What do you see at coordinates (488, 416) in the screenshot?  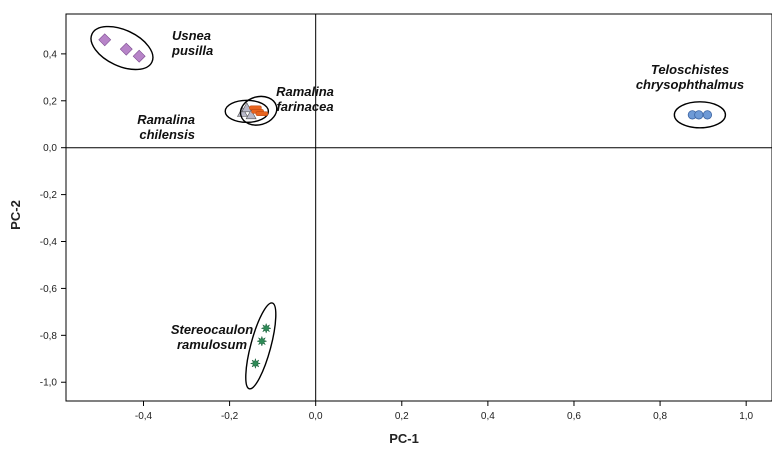 I see `x-tick-label: 0,4` at bounding box center [488, 416].